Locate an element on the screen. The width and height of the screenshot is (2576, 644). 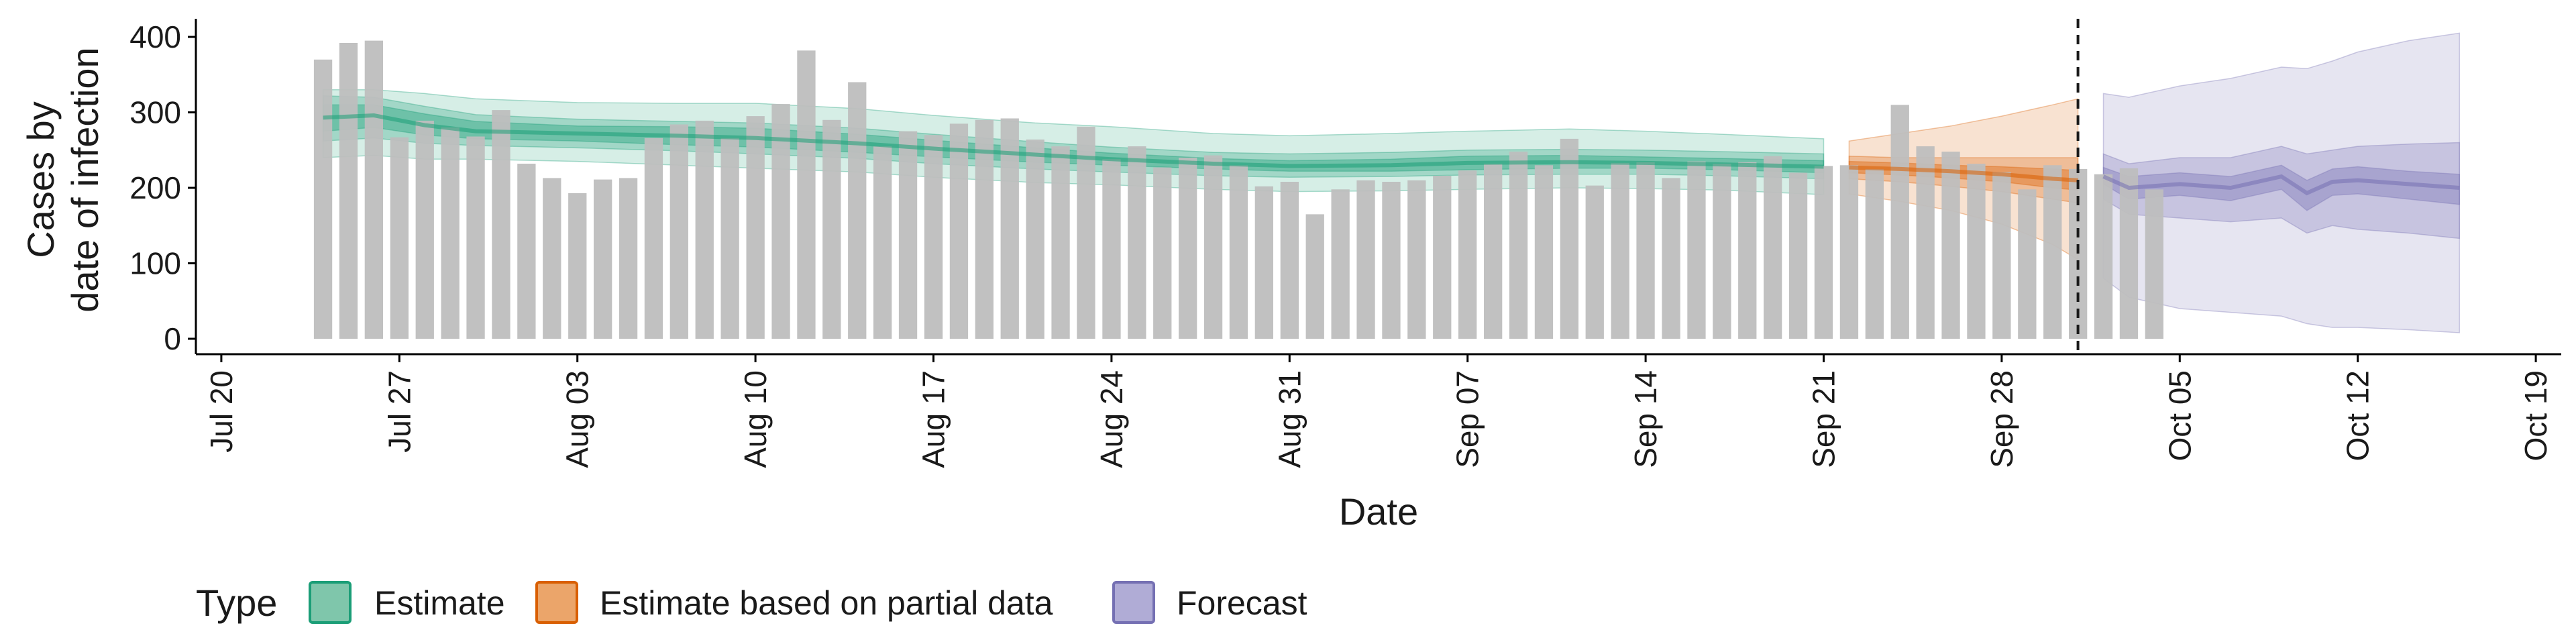
x-tick-label: Aug 10 is located at coordinates (755, 419).